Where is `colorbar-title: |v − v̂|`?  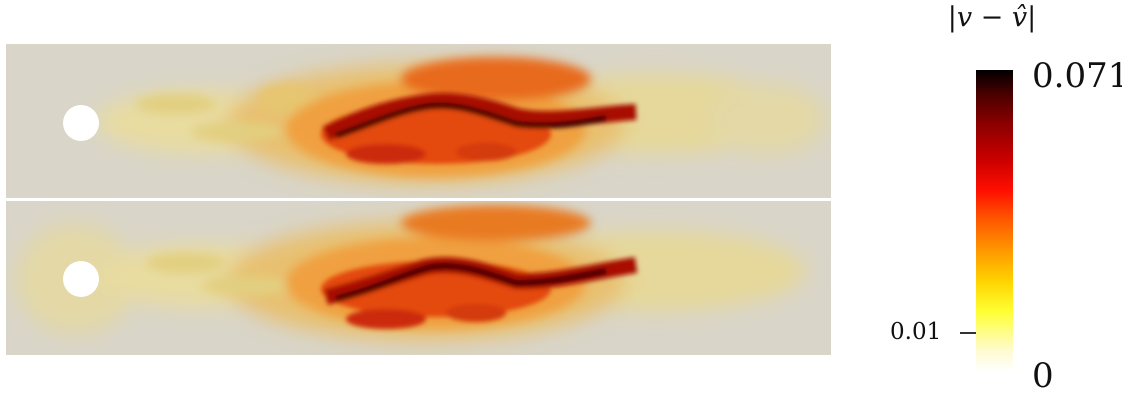 colorbar-title: |v − v̂| is located at coordinates (992, 17).